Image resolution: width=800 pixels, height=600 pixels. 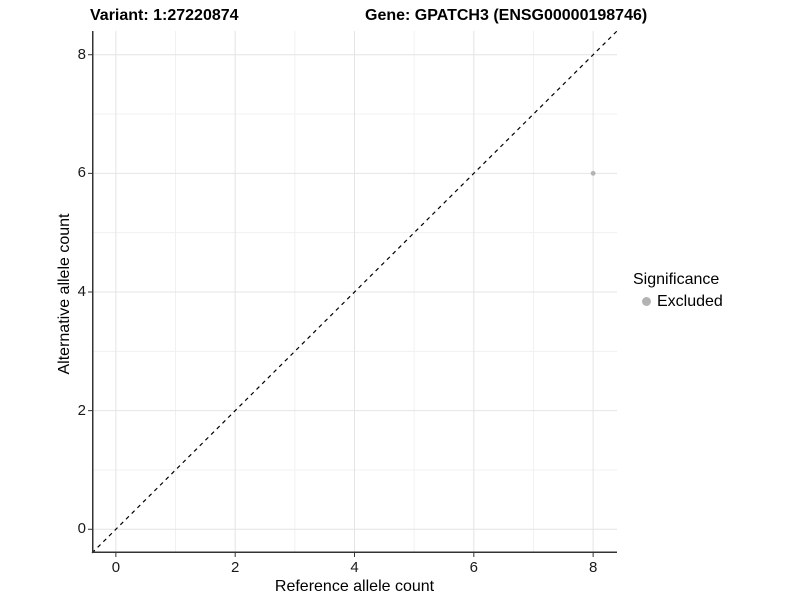 What do you see at coordinates (593, 173) in the screenshot?
I see `data-point` at bounding box center [593, 173].